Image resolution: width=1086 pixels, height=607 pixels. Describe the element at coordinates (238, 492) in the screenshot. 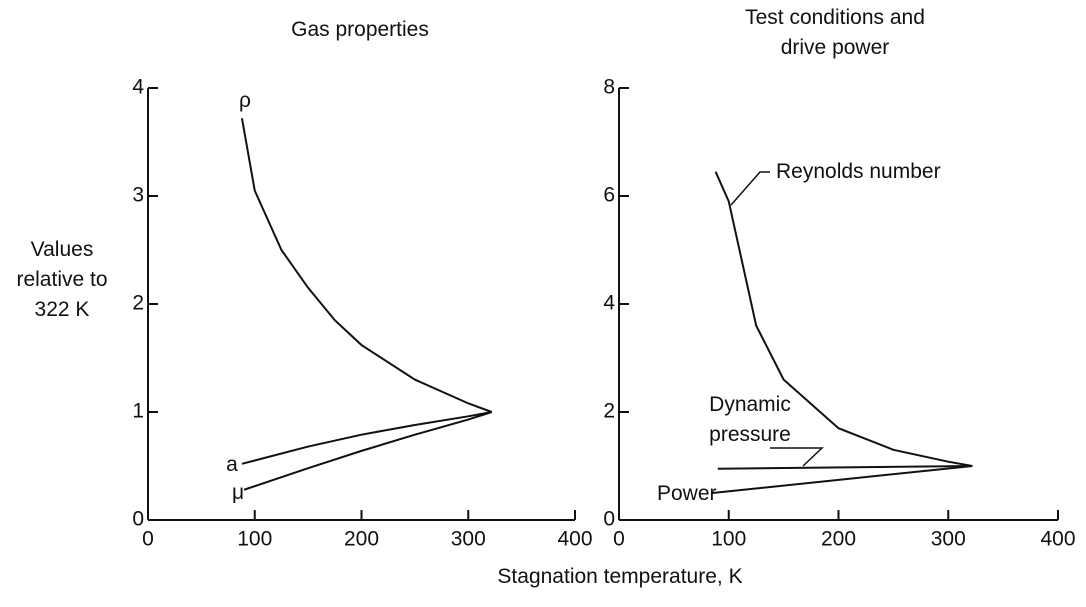

I see `series-label: μ` at that location.